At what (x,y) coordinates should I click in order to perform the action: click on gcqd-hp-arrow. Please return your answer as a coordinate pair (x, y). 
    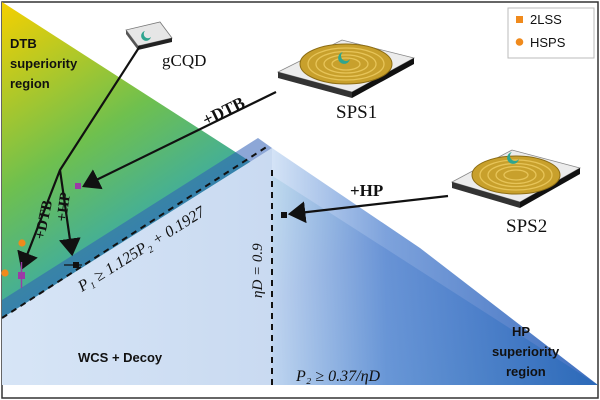
    Looking at the image, I should click on (69, 213).